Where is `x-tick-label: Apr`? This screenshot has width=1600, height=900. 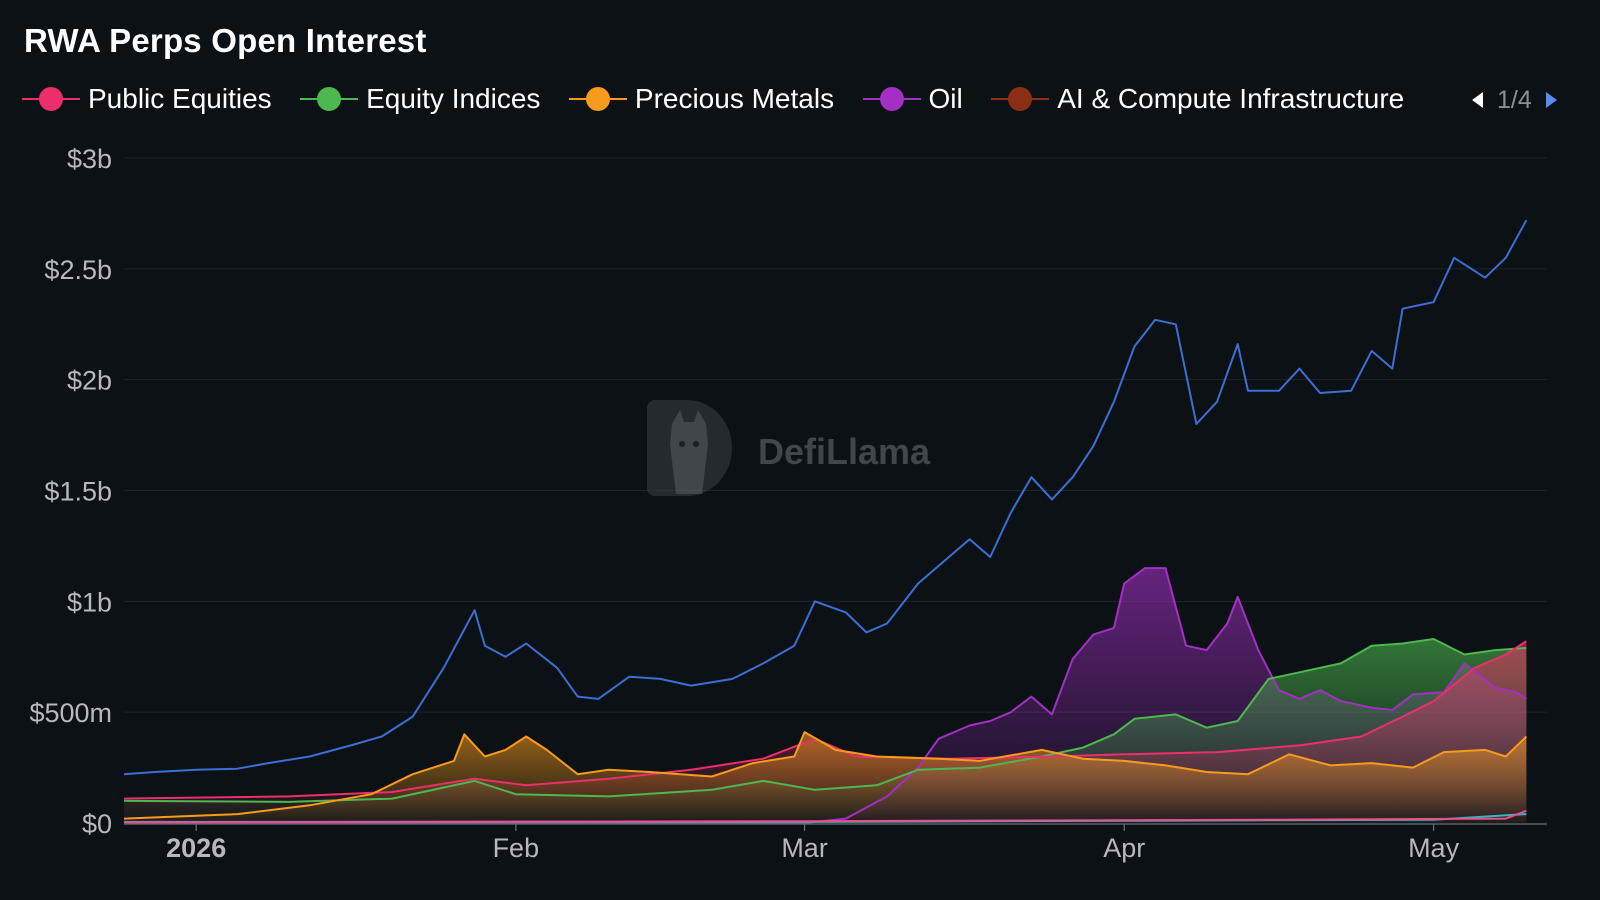 x-tick-label: Apr is located at coordinates (1124, 848).